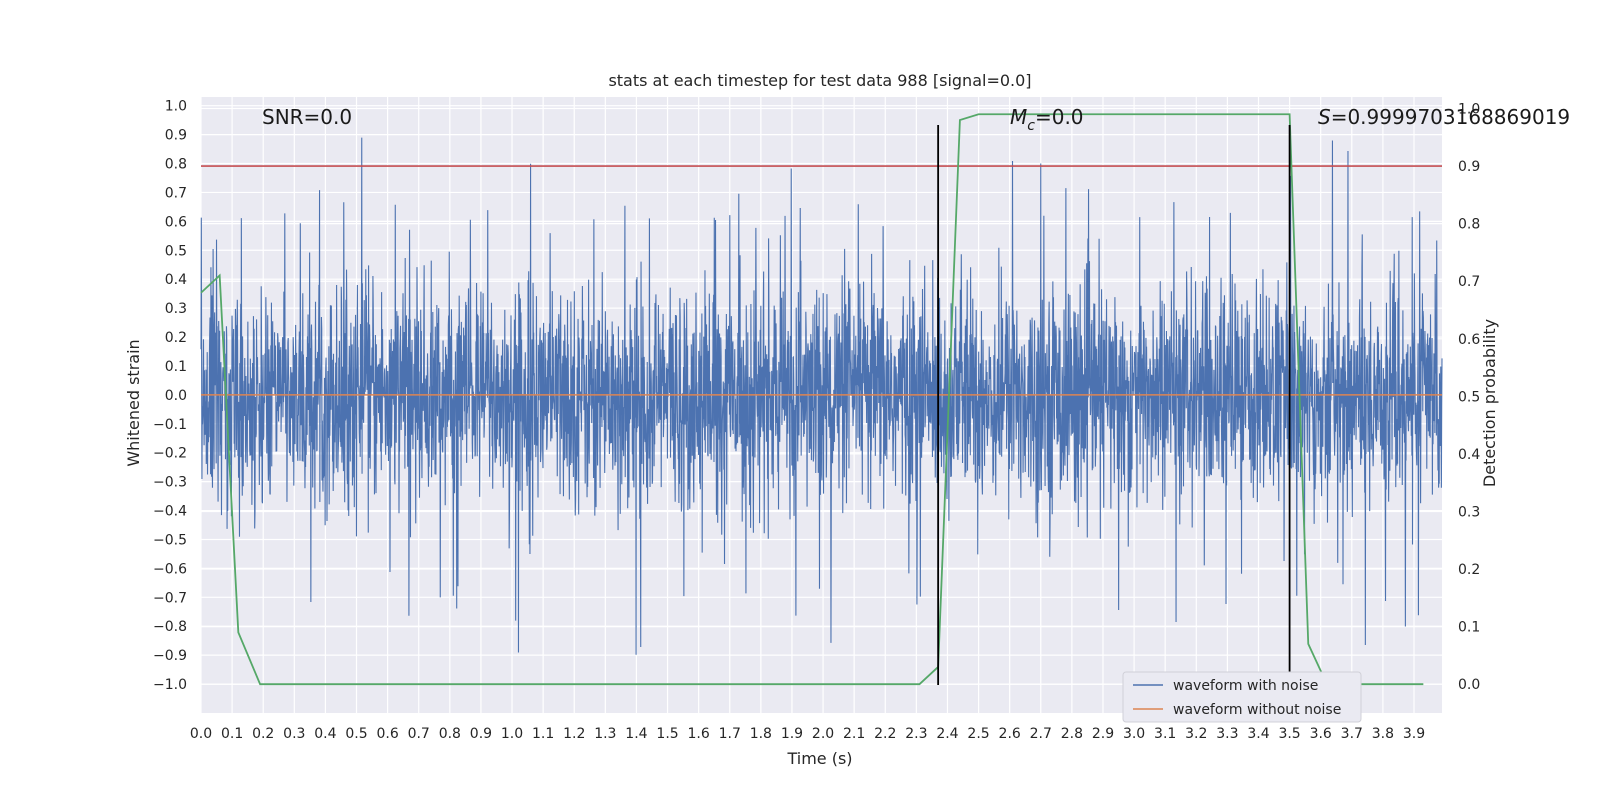 This screenshot has width=1600, height=800. Describe the element at coordinates (170, 512) in the screenshot. I see `y-tick-label: −0.4` at that location.